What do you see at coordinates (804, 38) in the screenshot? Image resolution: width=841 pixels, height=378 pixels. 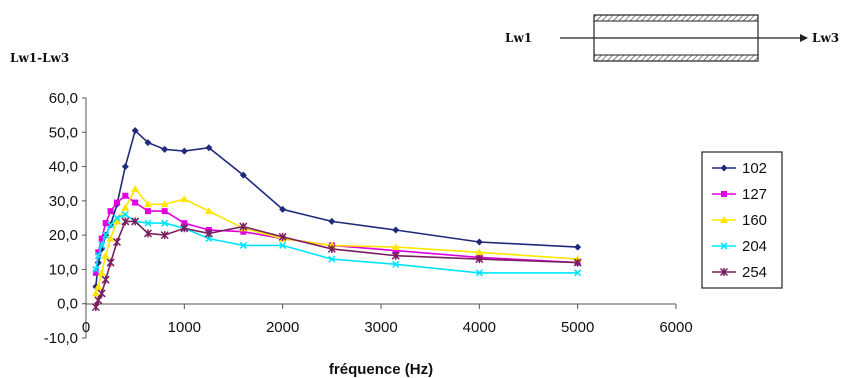 I see `diagram-arrow-head` at bounding box center [804, 38].